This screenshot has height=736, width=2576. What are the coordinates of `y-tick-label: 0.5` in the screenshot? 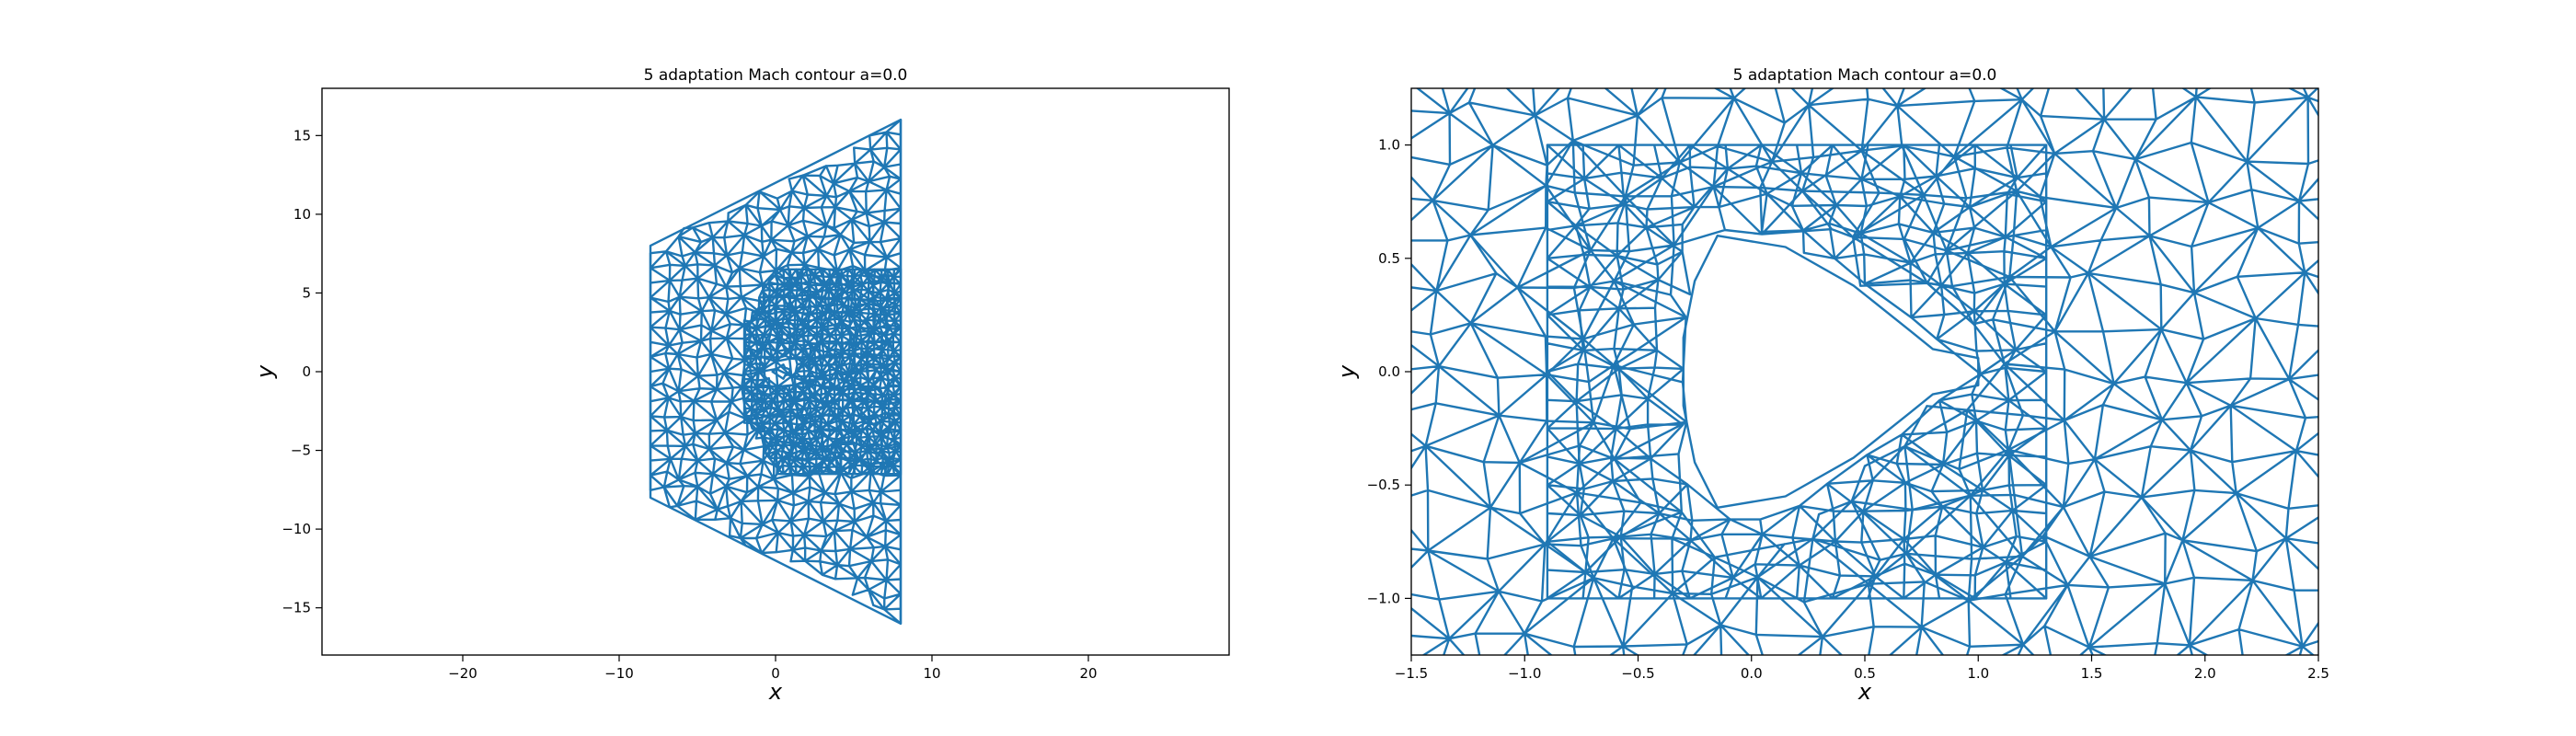 It's located at (1389, 258).